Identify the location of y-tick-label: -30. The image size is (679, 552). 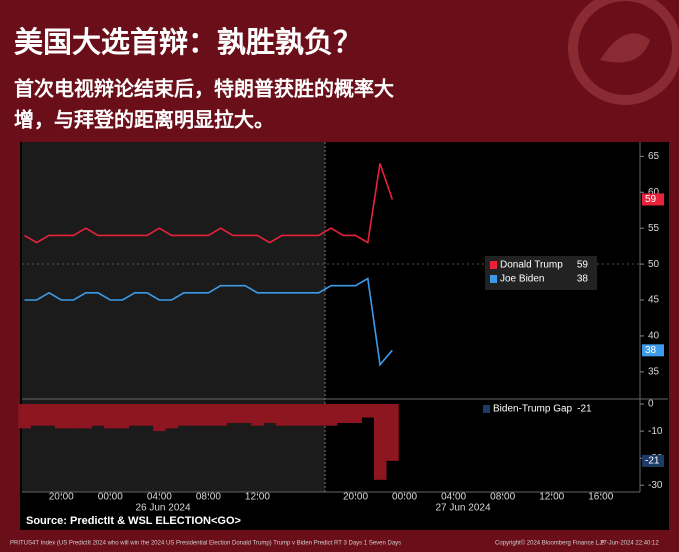
(655, 485).